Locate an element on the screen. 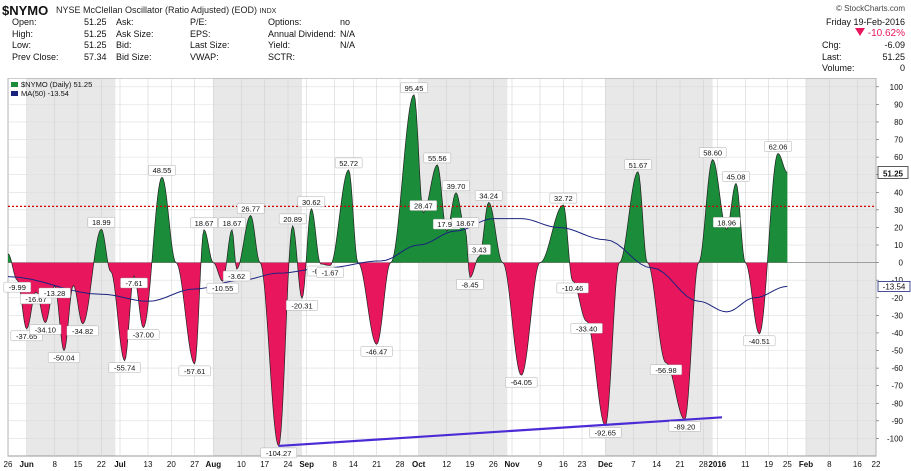 The width and height of the screenshot is (911, 471). data-label: 17.92 is located at coordinates (446, 224).